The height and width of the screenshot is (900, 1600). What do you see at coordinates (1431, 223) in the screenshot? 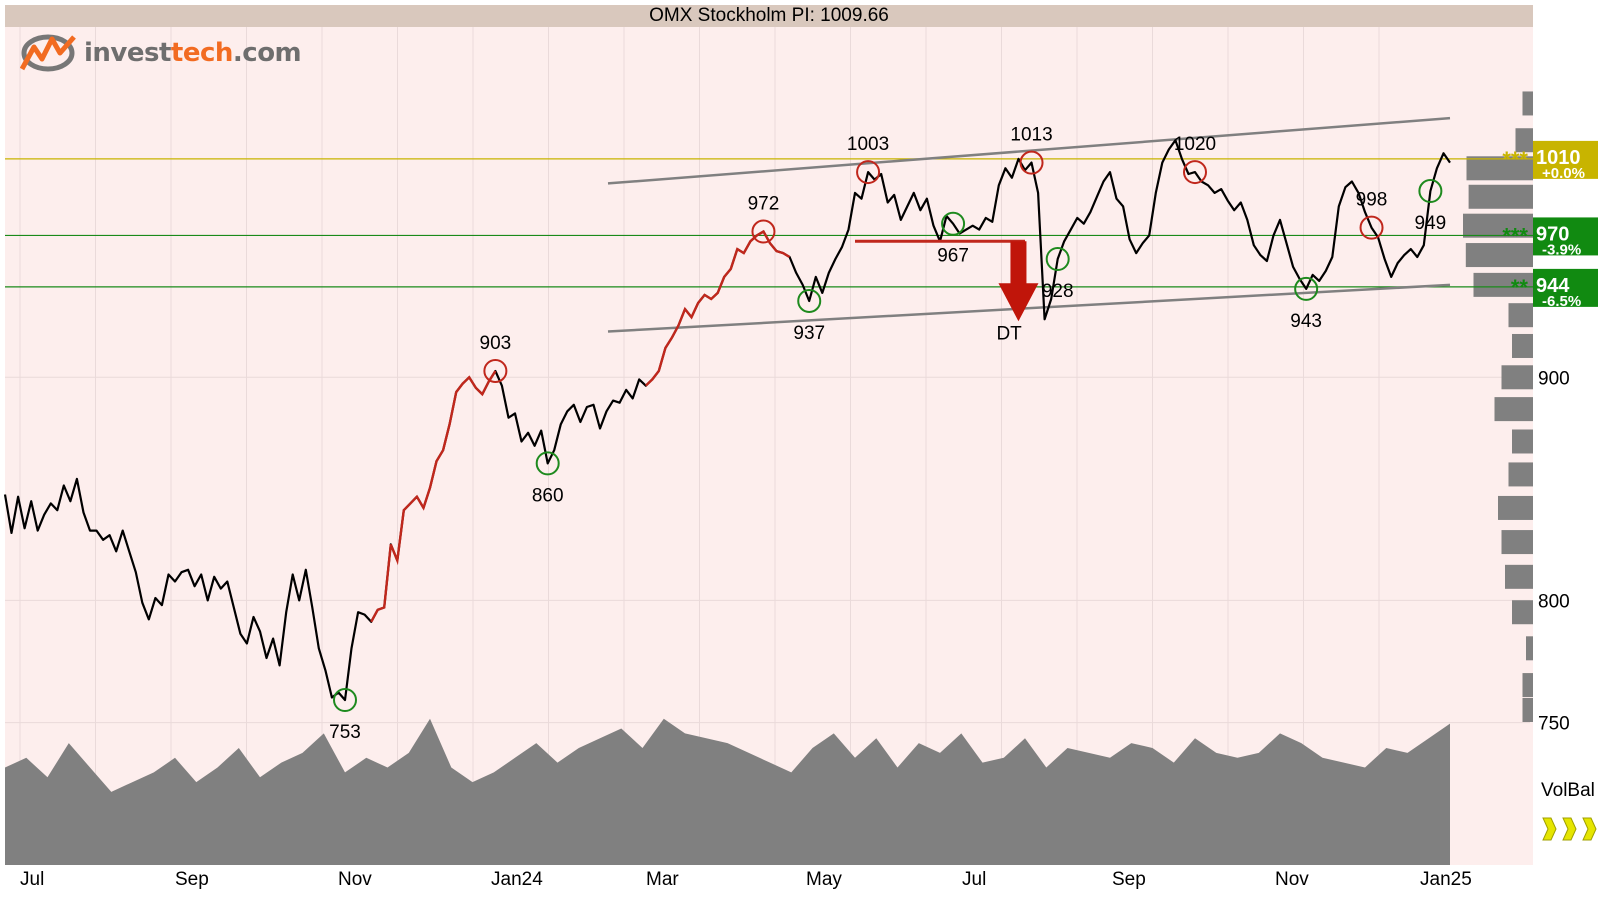
I see `extremum-label: 949` at bounding box center [1431, 223].